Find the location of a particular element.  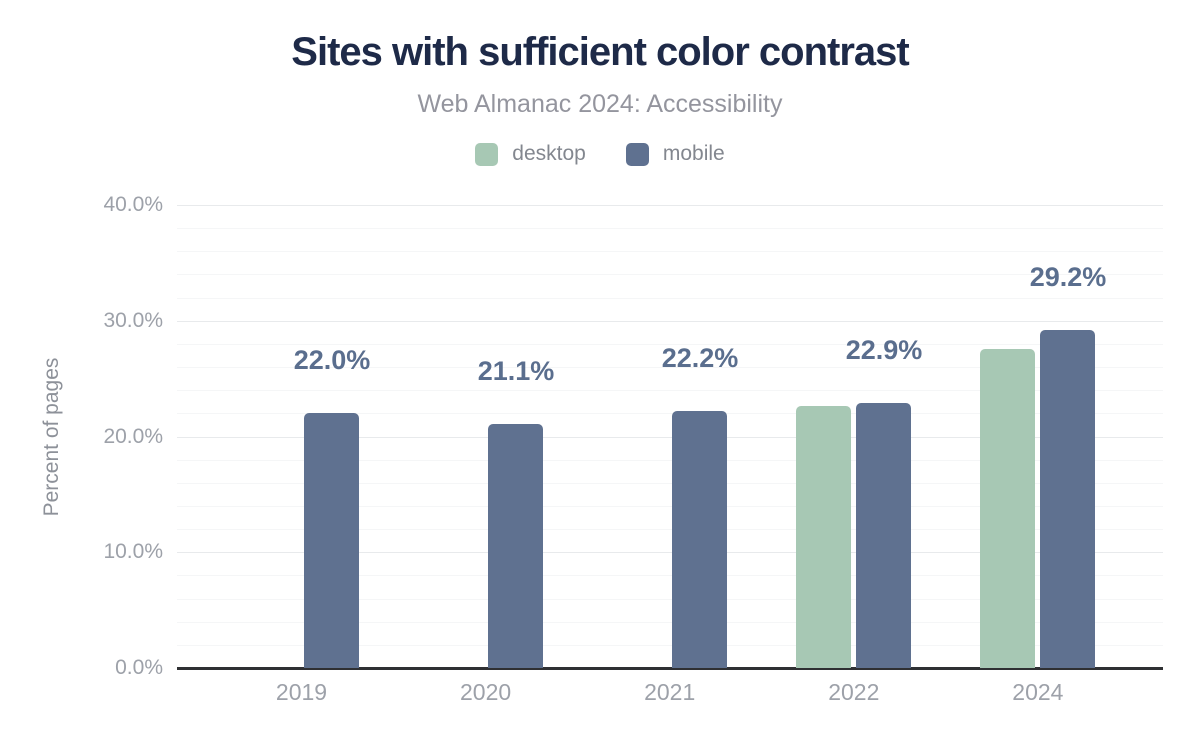

bar-value-label-2020: 21.1% is located at coordinates (516, 371).